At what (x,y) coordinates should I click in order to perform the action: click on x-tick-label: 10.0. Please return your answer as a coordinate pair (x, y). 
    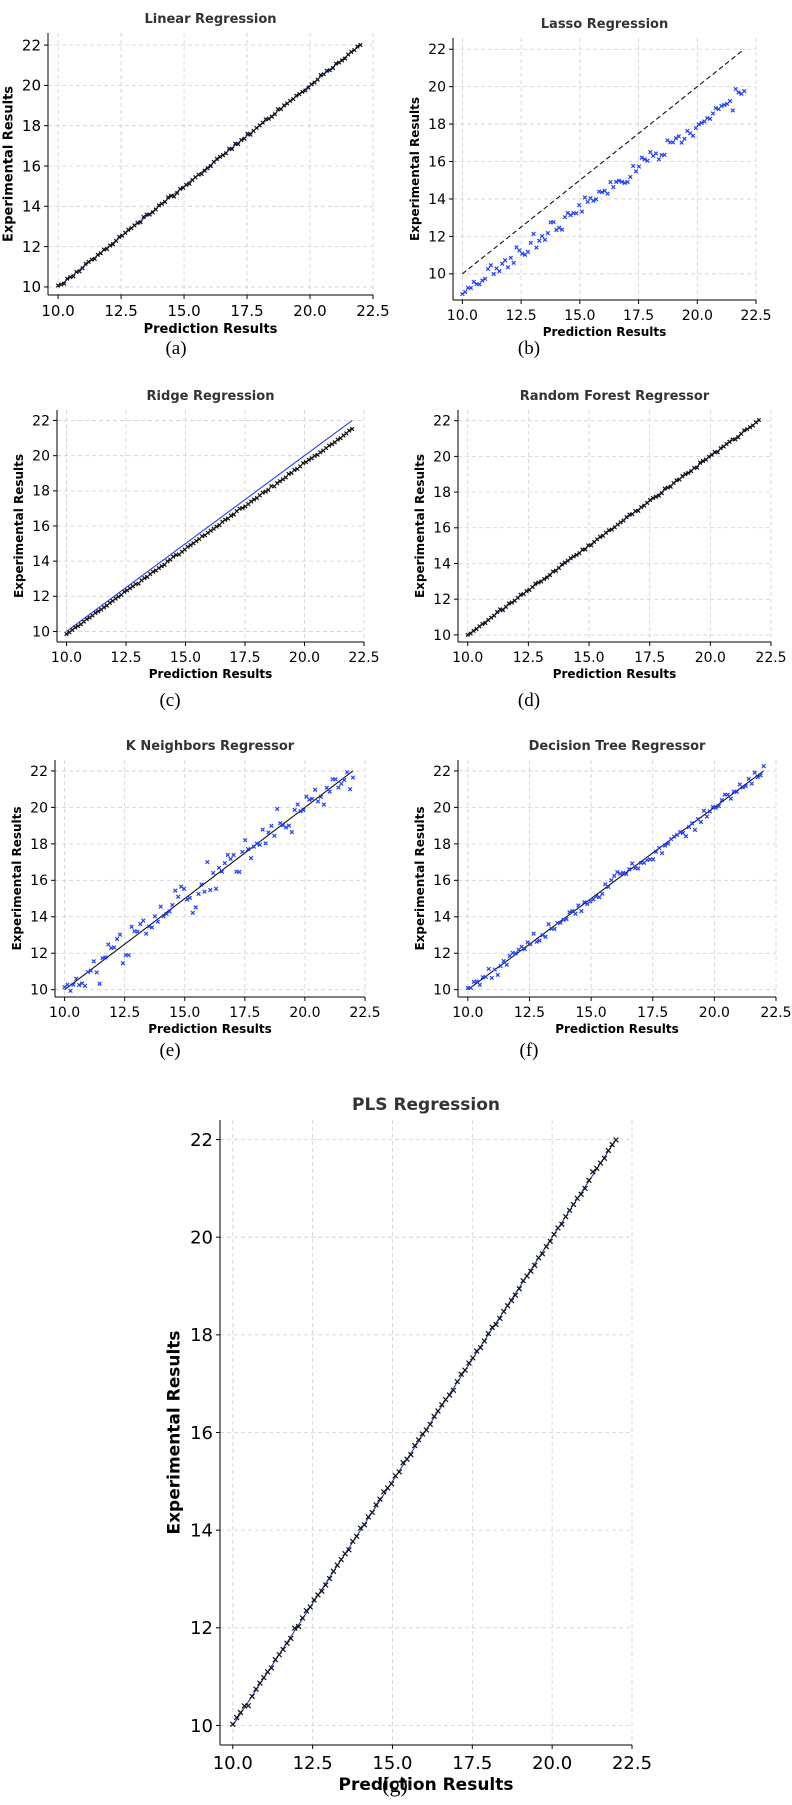
    Looking at the image, I should click on (233, 1763).